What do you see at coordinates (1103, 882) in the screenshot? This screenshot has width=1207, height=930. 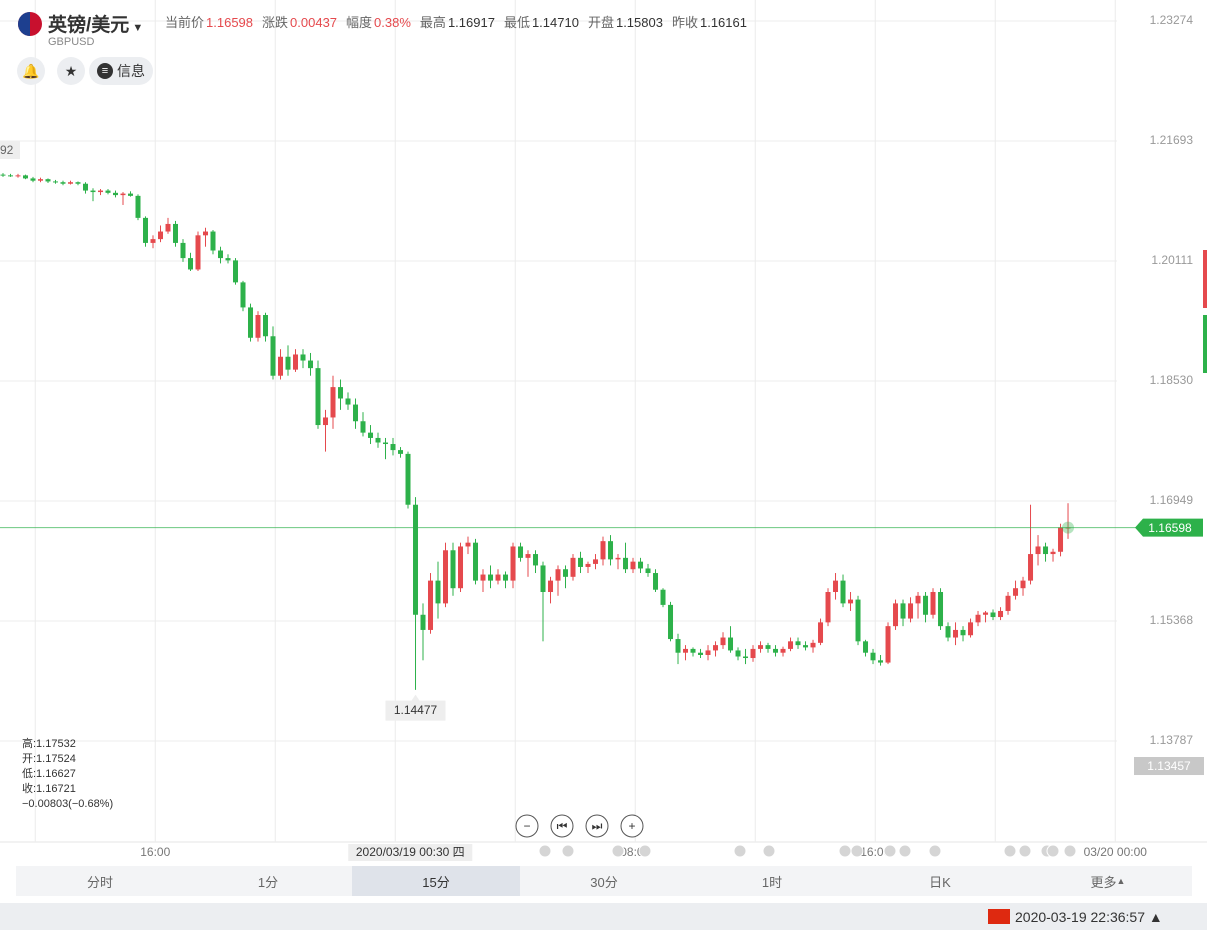 I see `tab-label: 更多` at bounding box center [1103, 882].